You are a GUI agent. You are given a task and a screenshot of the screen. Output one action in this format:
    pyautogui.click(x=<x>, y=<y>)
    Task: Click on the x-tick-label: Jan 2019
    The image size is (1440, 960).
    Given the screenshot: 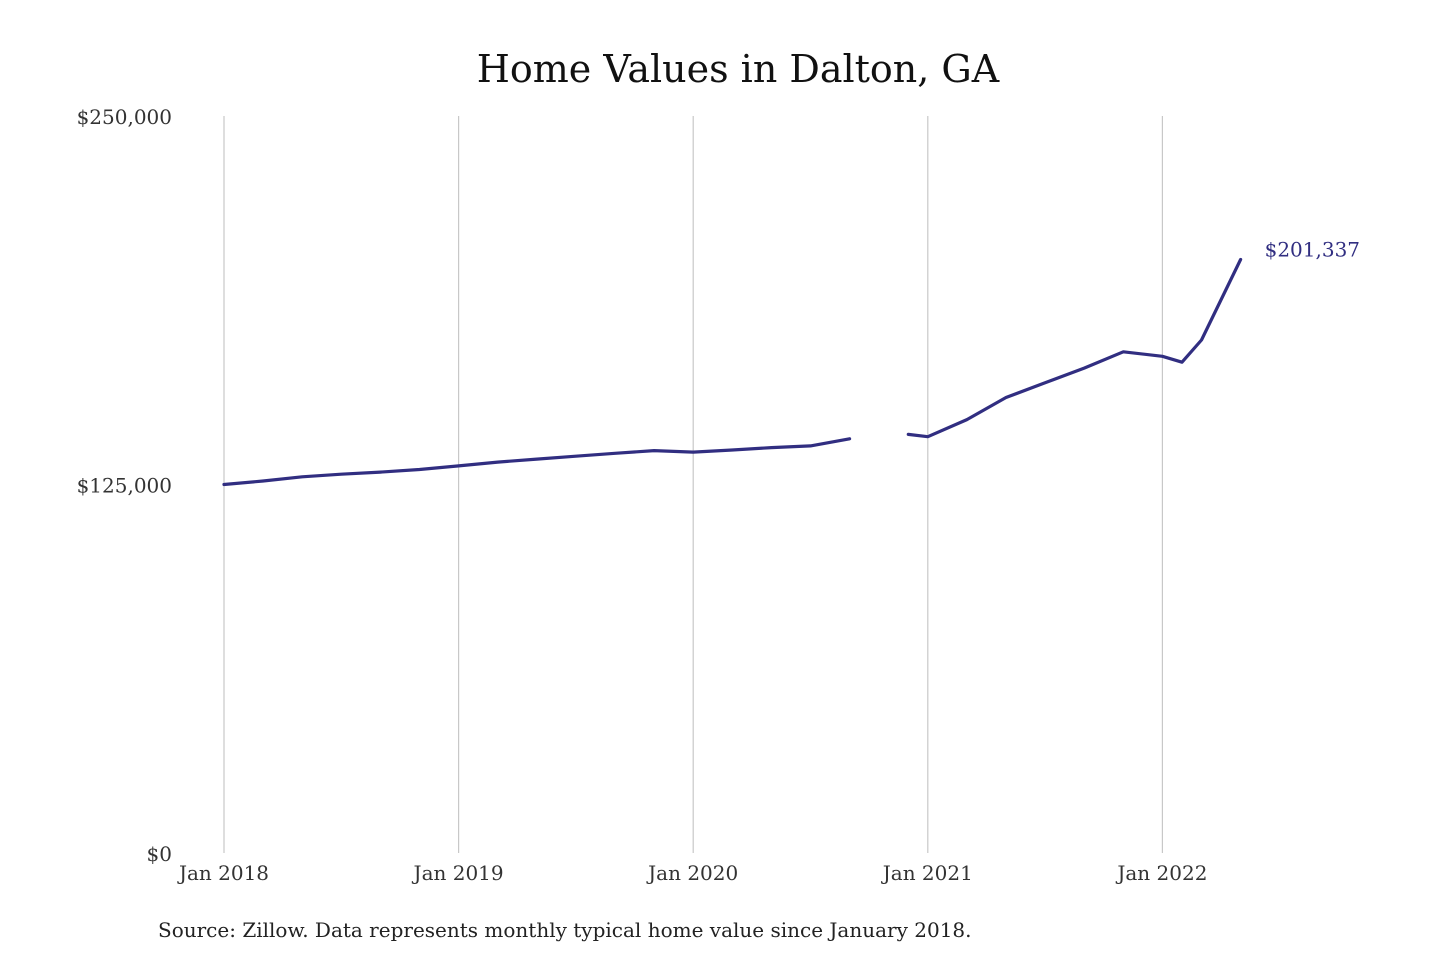 What is the action you would take?
    pyautogui.click(x=458, y=873)
    